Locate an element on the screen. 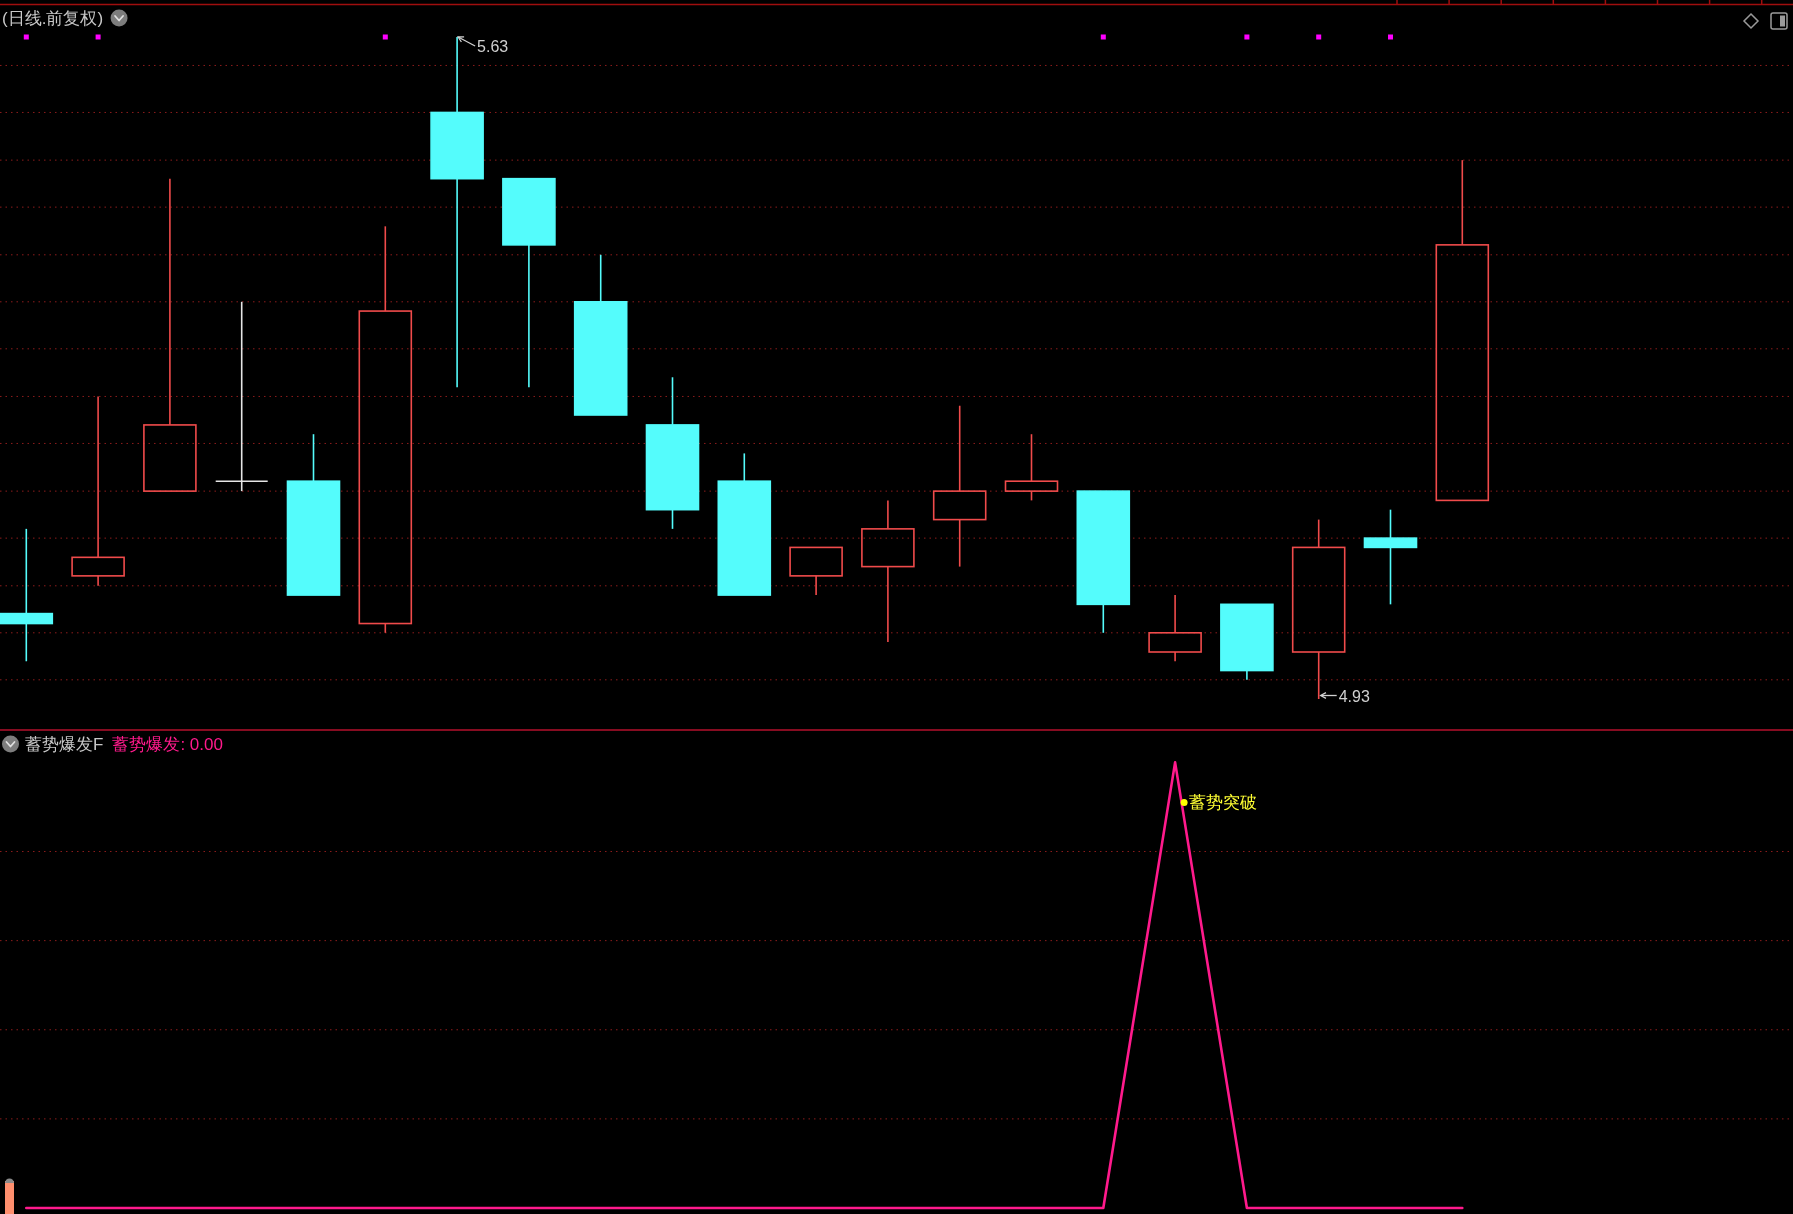  annotation: 5.63 is located at coordinates (493, 46).